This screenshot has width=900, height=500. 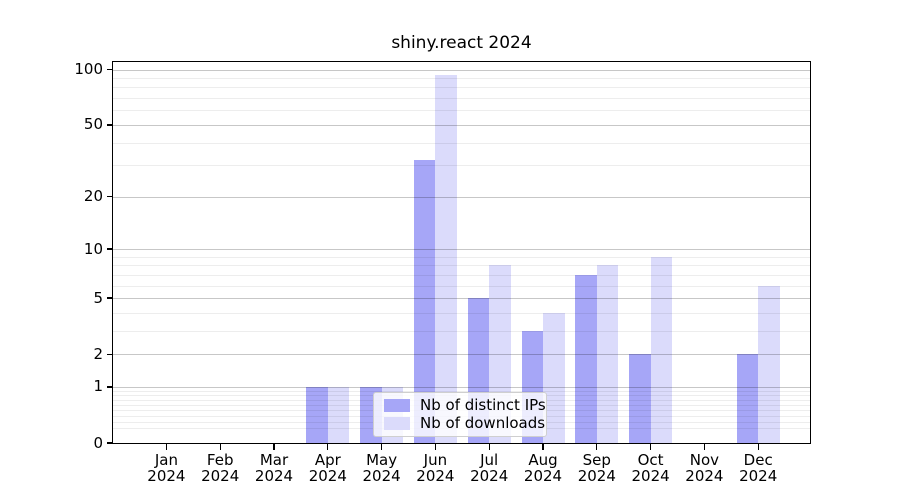 I want to click on x-tick-label: Oct 2024, so click(x=651, y=468).